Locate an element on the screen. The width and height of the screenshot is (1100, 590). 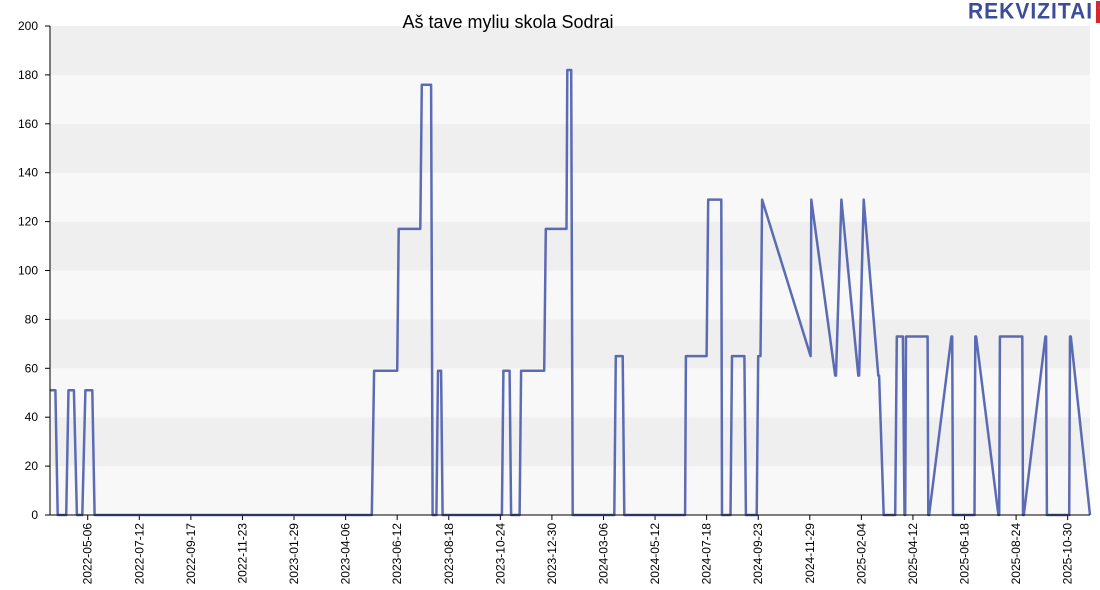
y-tick-label: 160 is located at coordinates (28, 124).